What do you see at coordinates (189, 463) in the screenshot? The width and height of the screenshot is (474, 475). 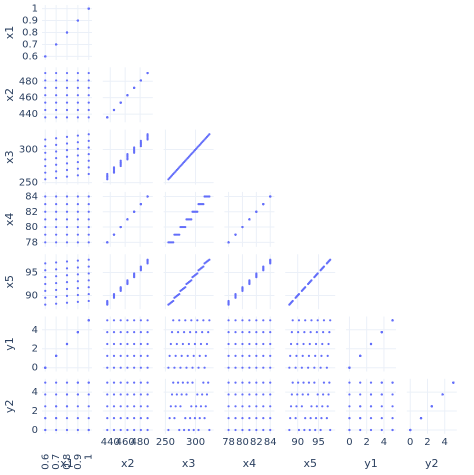 I see `x-axis-title: x3` at bounding box center [189, 463].